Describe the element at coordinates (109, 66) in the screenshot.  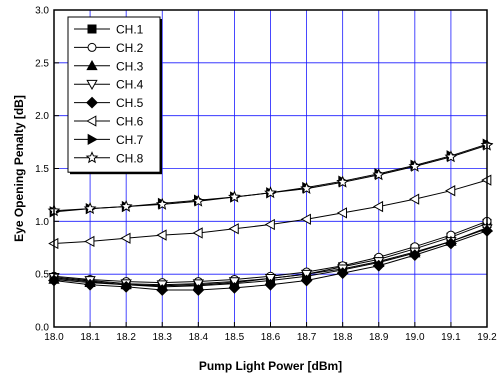
I see `legend-item: CH.3` at that location.